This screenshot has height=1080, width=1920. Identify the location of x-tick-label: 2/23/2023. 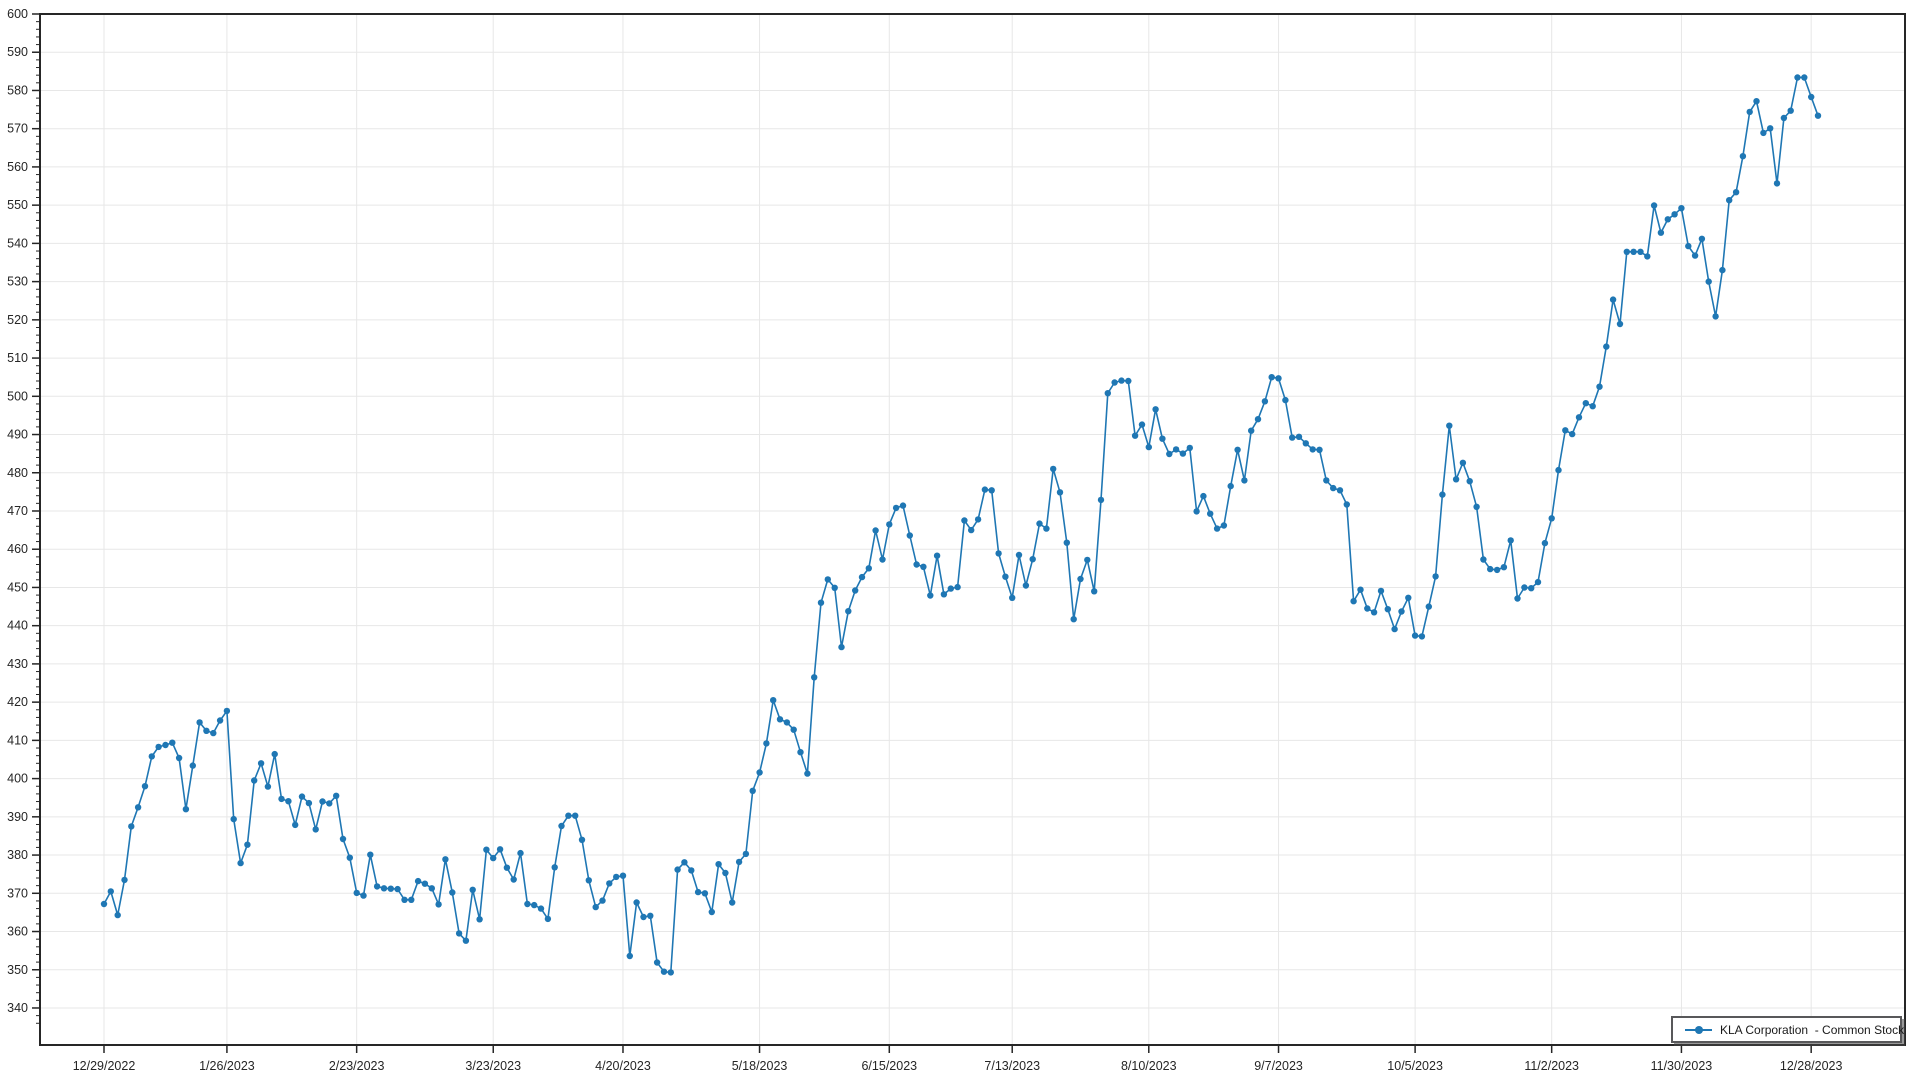
(357, 1066).